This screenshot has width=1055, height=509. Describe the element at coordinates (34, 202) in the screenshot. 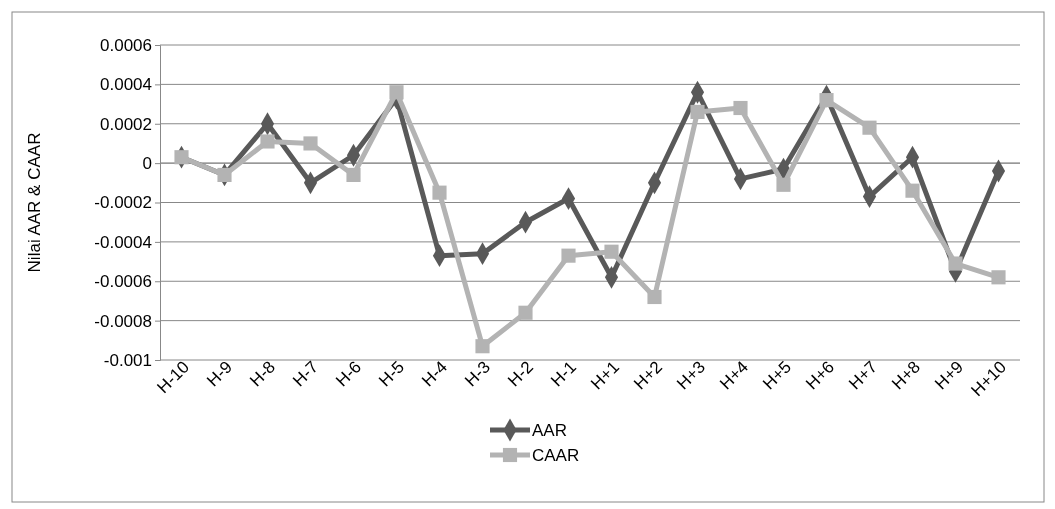

I see `y-axis-title: Nilai AAR & CAAR` at that location.